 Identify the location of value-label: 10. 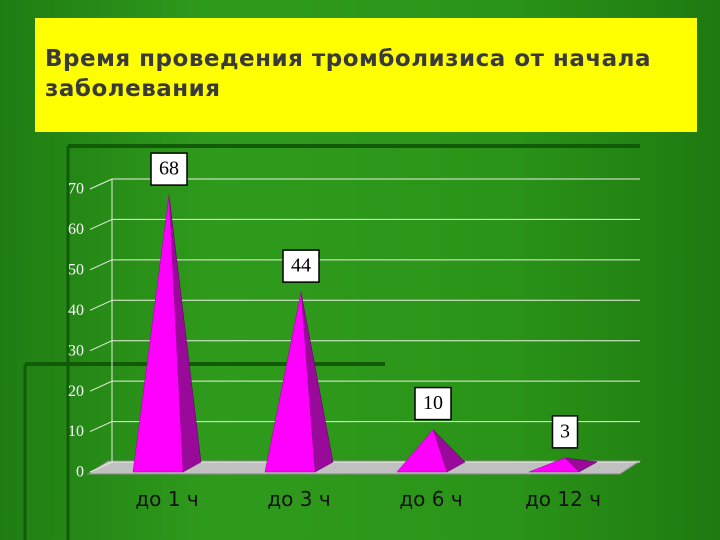
(433, 403).